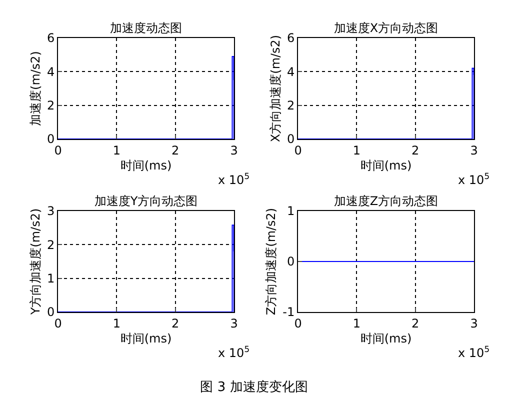 This screenshot has height=413, width=508. Describe the element at coordinates (35, 88) in the screenshot. I see `y-axis-title: 加速度(m/s2)` at that location.